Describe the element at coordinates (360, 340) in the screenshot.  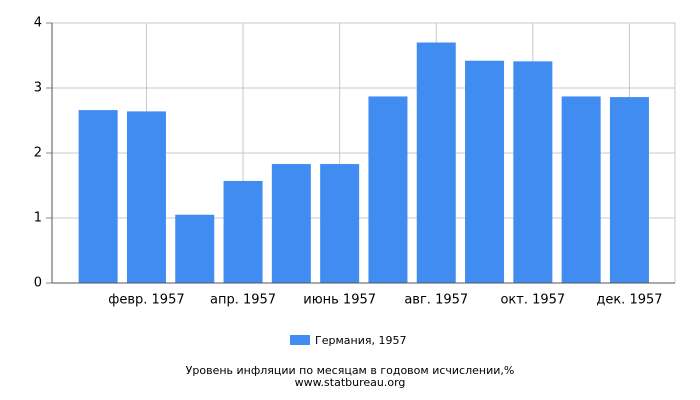
I see `legend-label: Германия, 1957` at that location.